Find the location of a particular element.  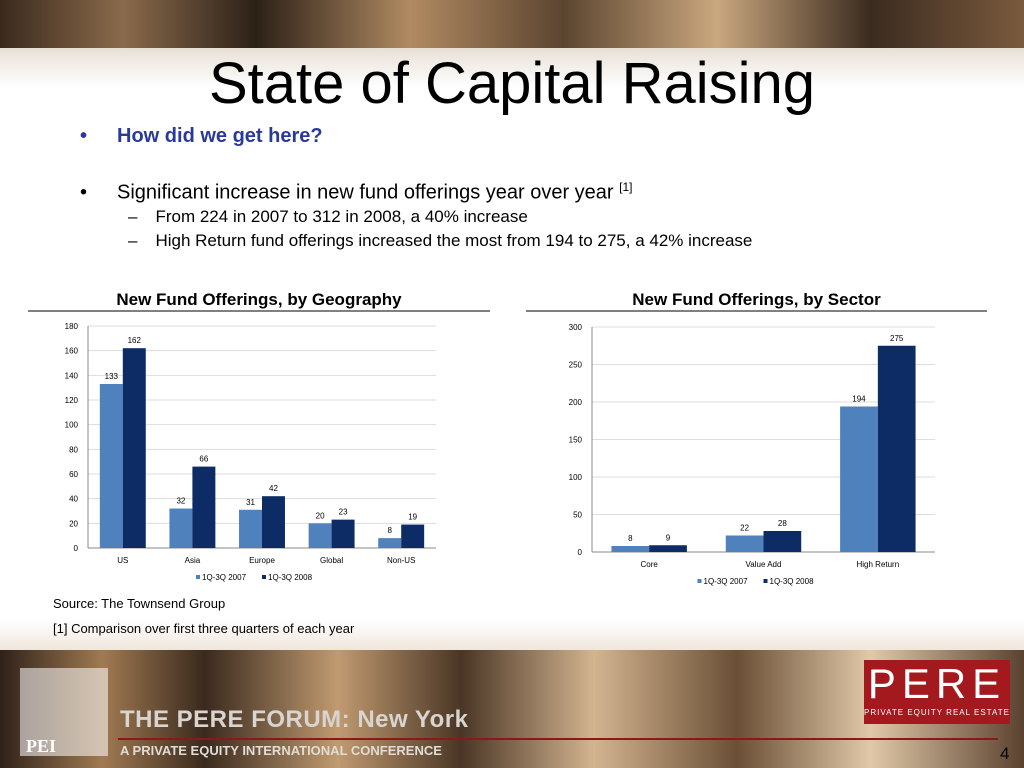

data-label: 31 is located at coordinates (250, 502).